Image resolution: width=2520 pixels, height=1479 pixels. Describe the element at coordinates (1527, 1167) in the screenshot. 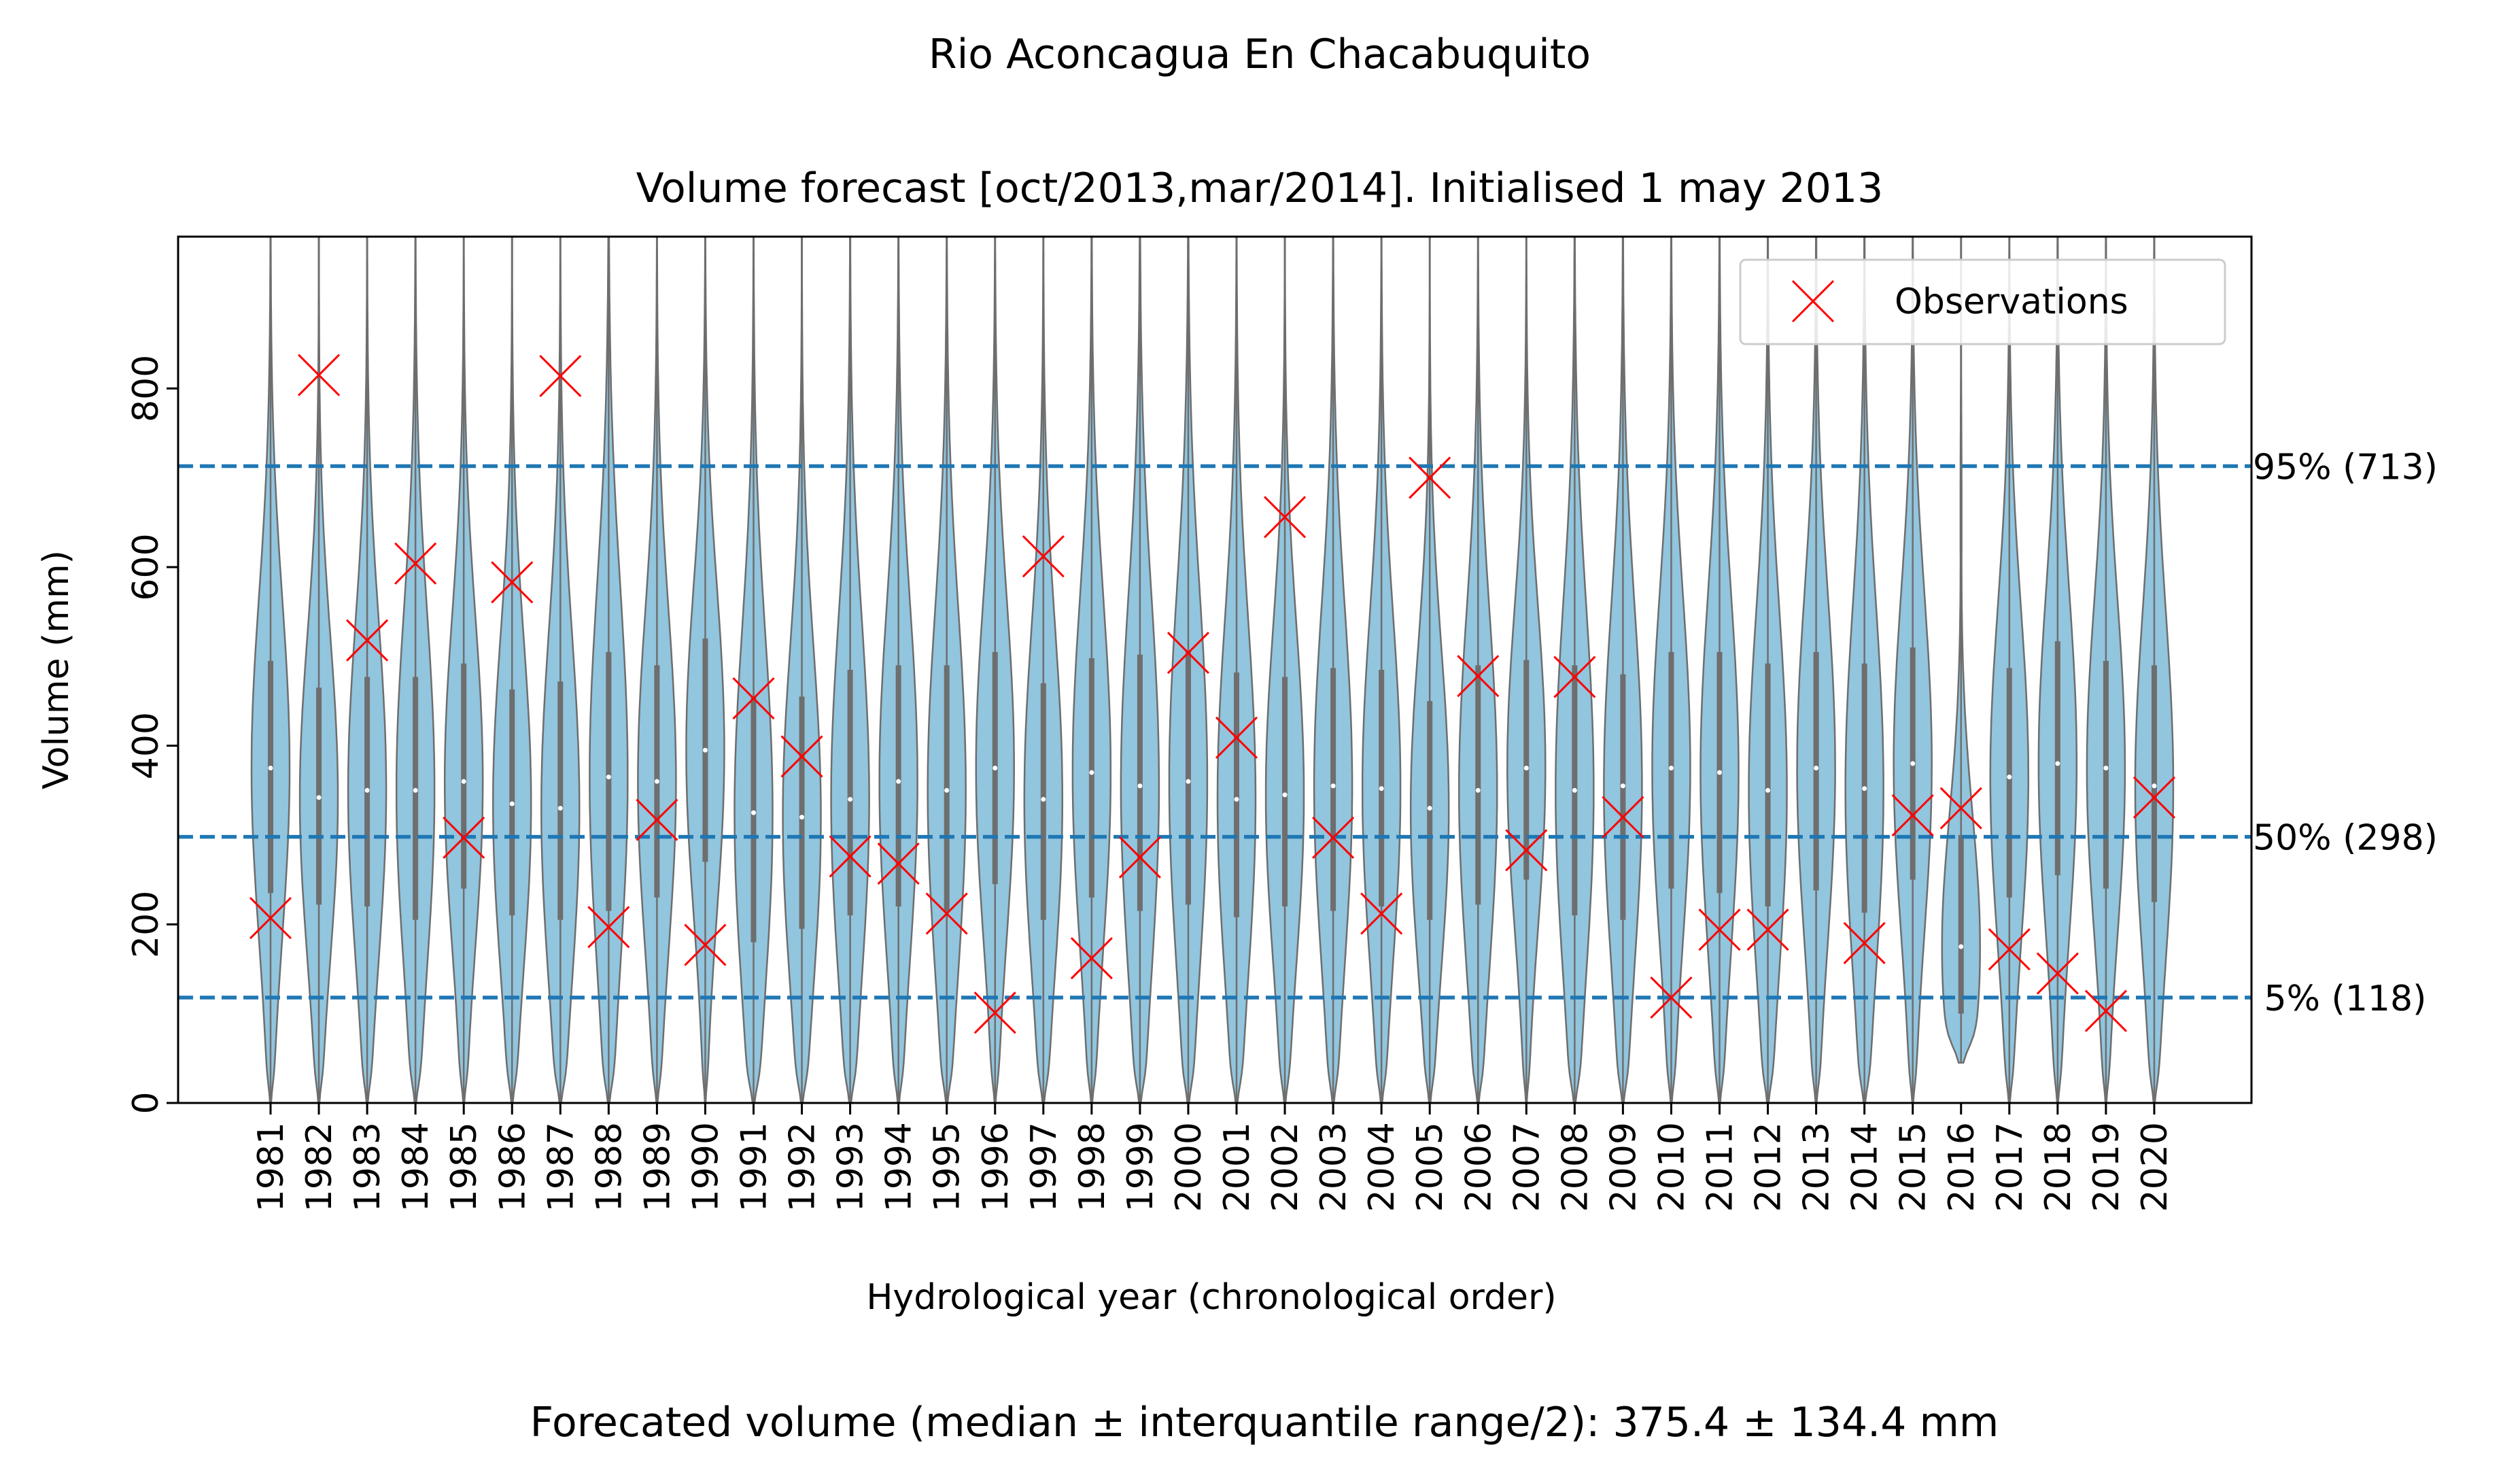

I see `x-tick-label-2007: 2007` at that location.